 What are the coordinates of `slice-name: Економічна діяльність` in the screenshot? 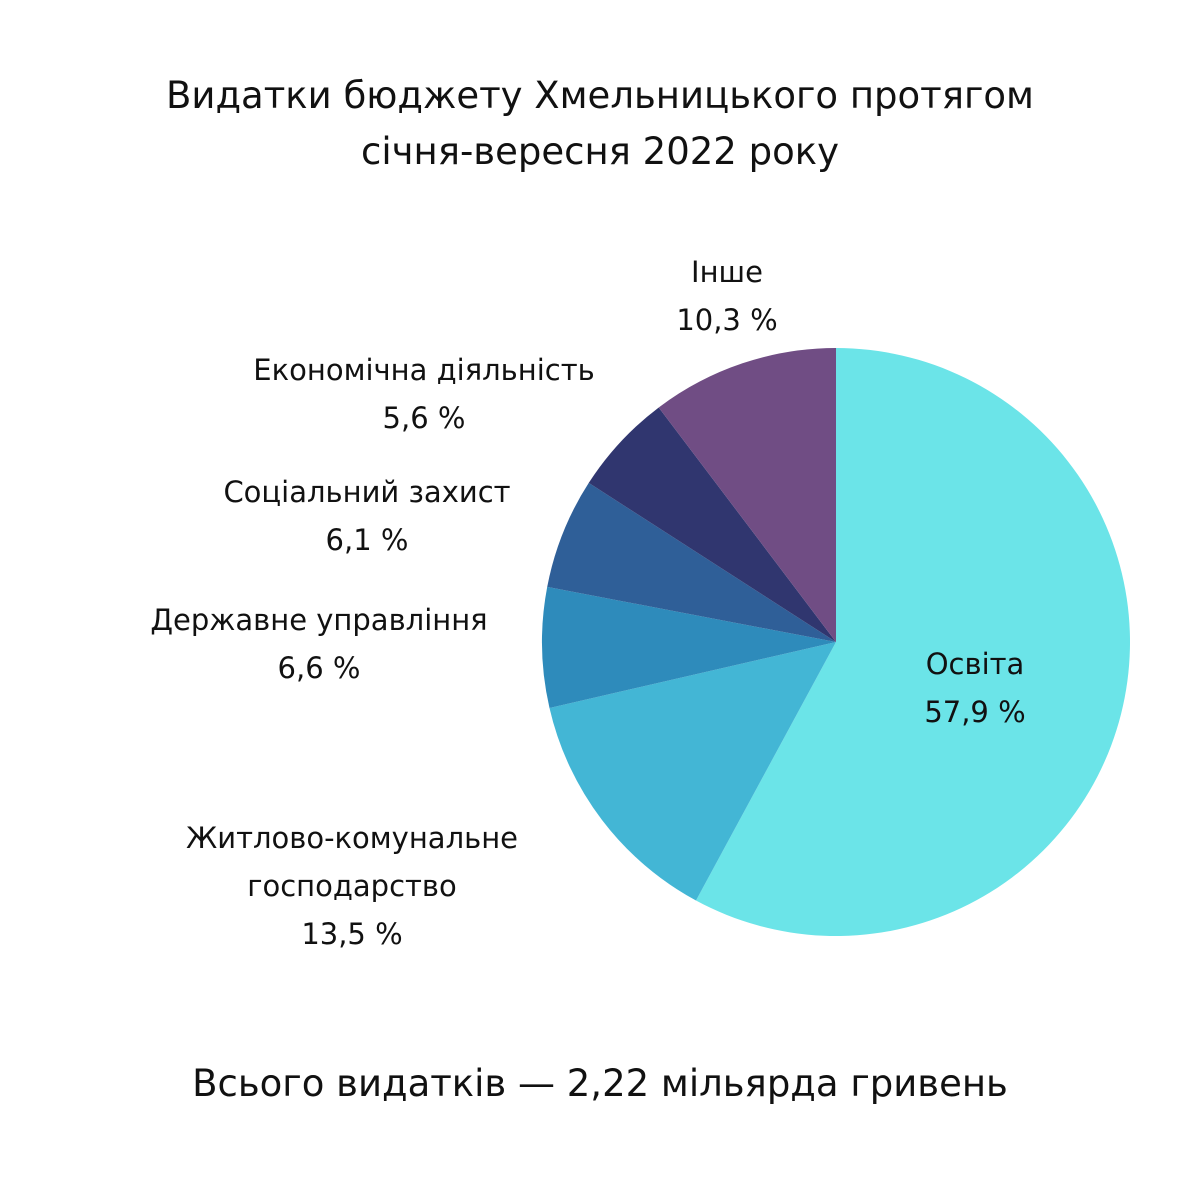 It's located at (423, 370).